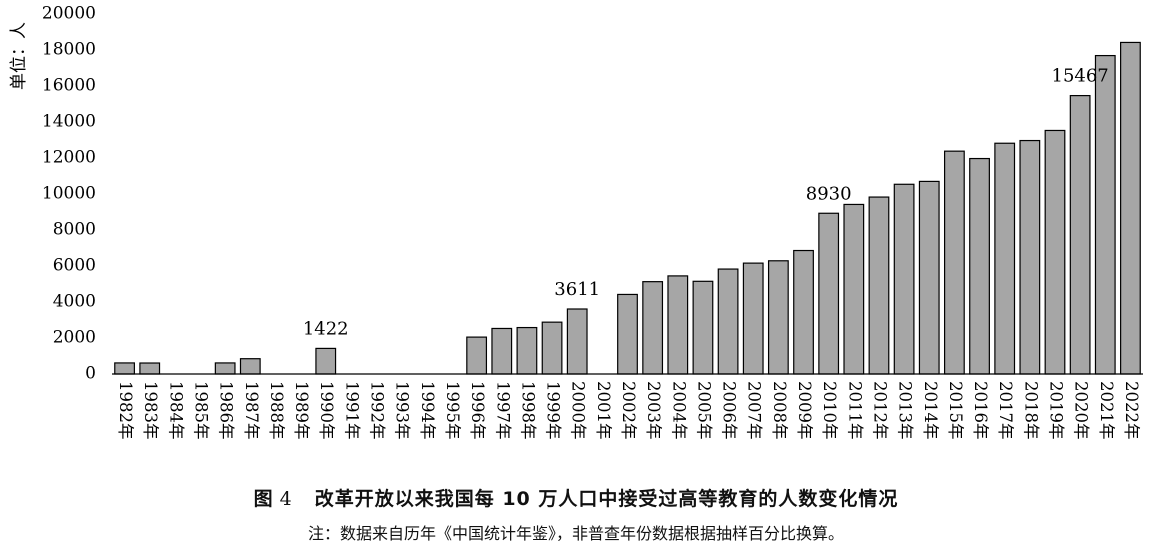  Describe the element at coordinates (502, 410) in the screenshot. I see `x-tick-label: 1997年` at that location.